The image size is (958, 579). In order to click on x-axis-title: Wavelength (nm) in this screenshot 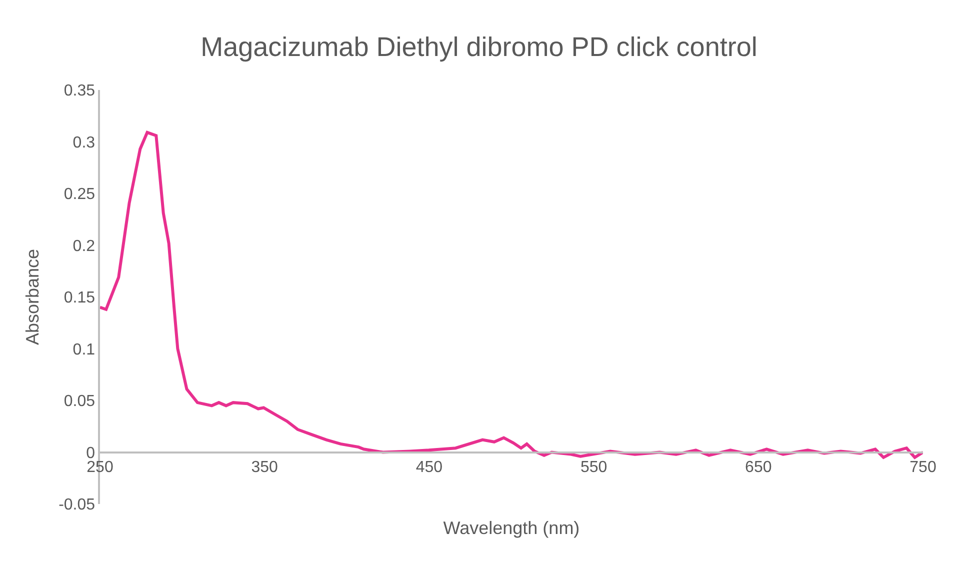, I will do `click(511, 528)`.